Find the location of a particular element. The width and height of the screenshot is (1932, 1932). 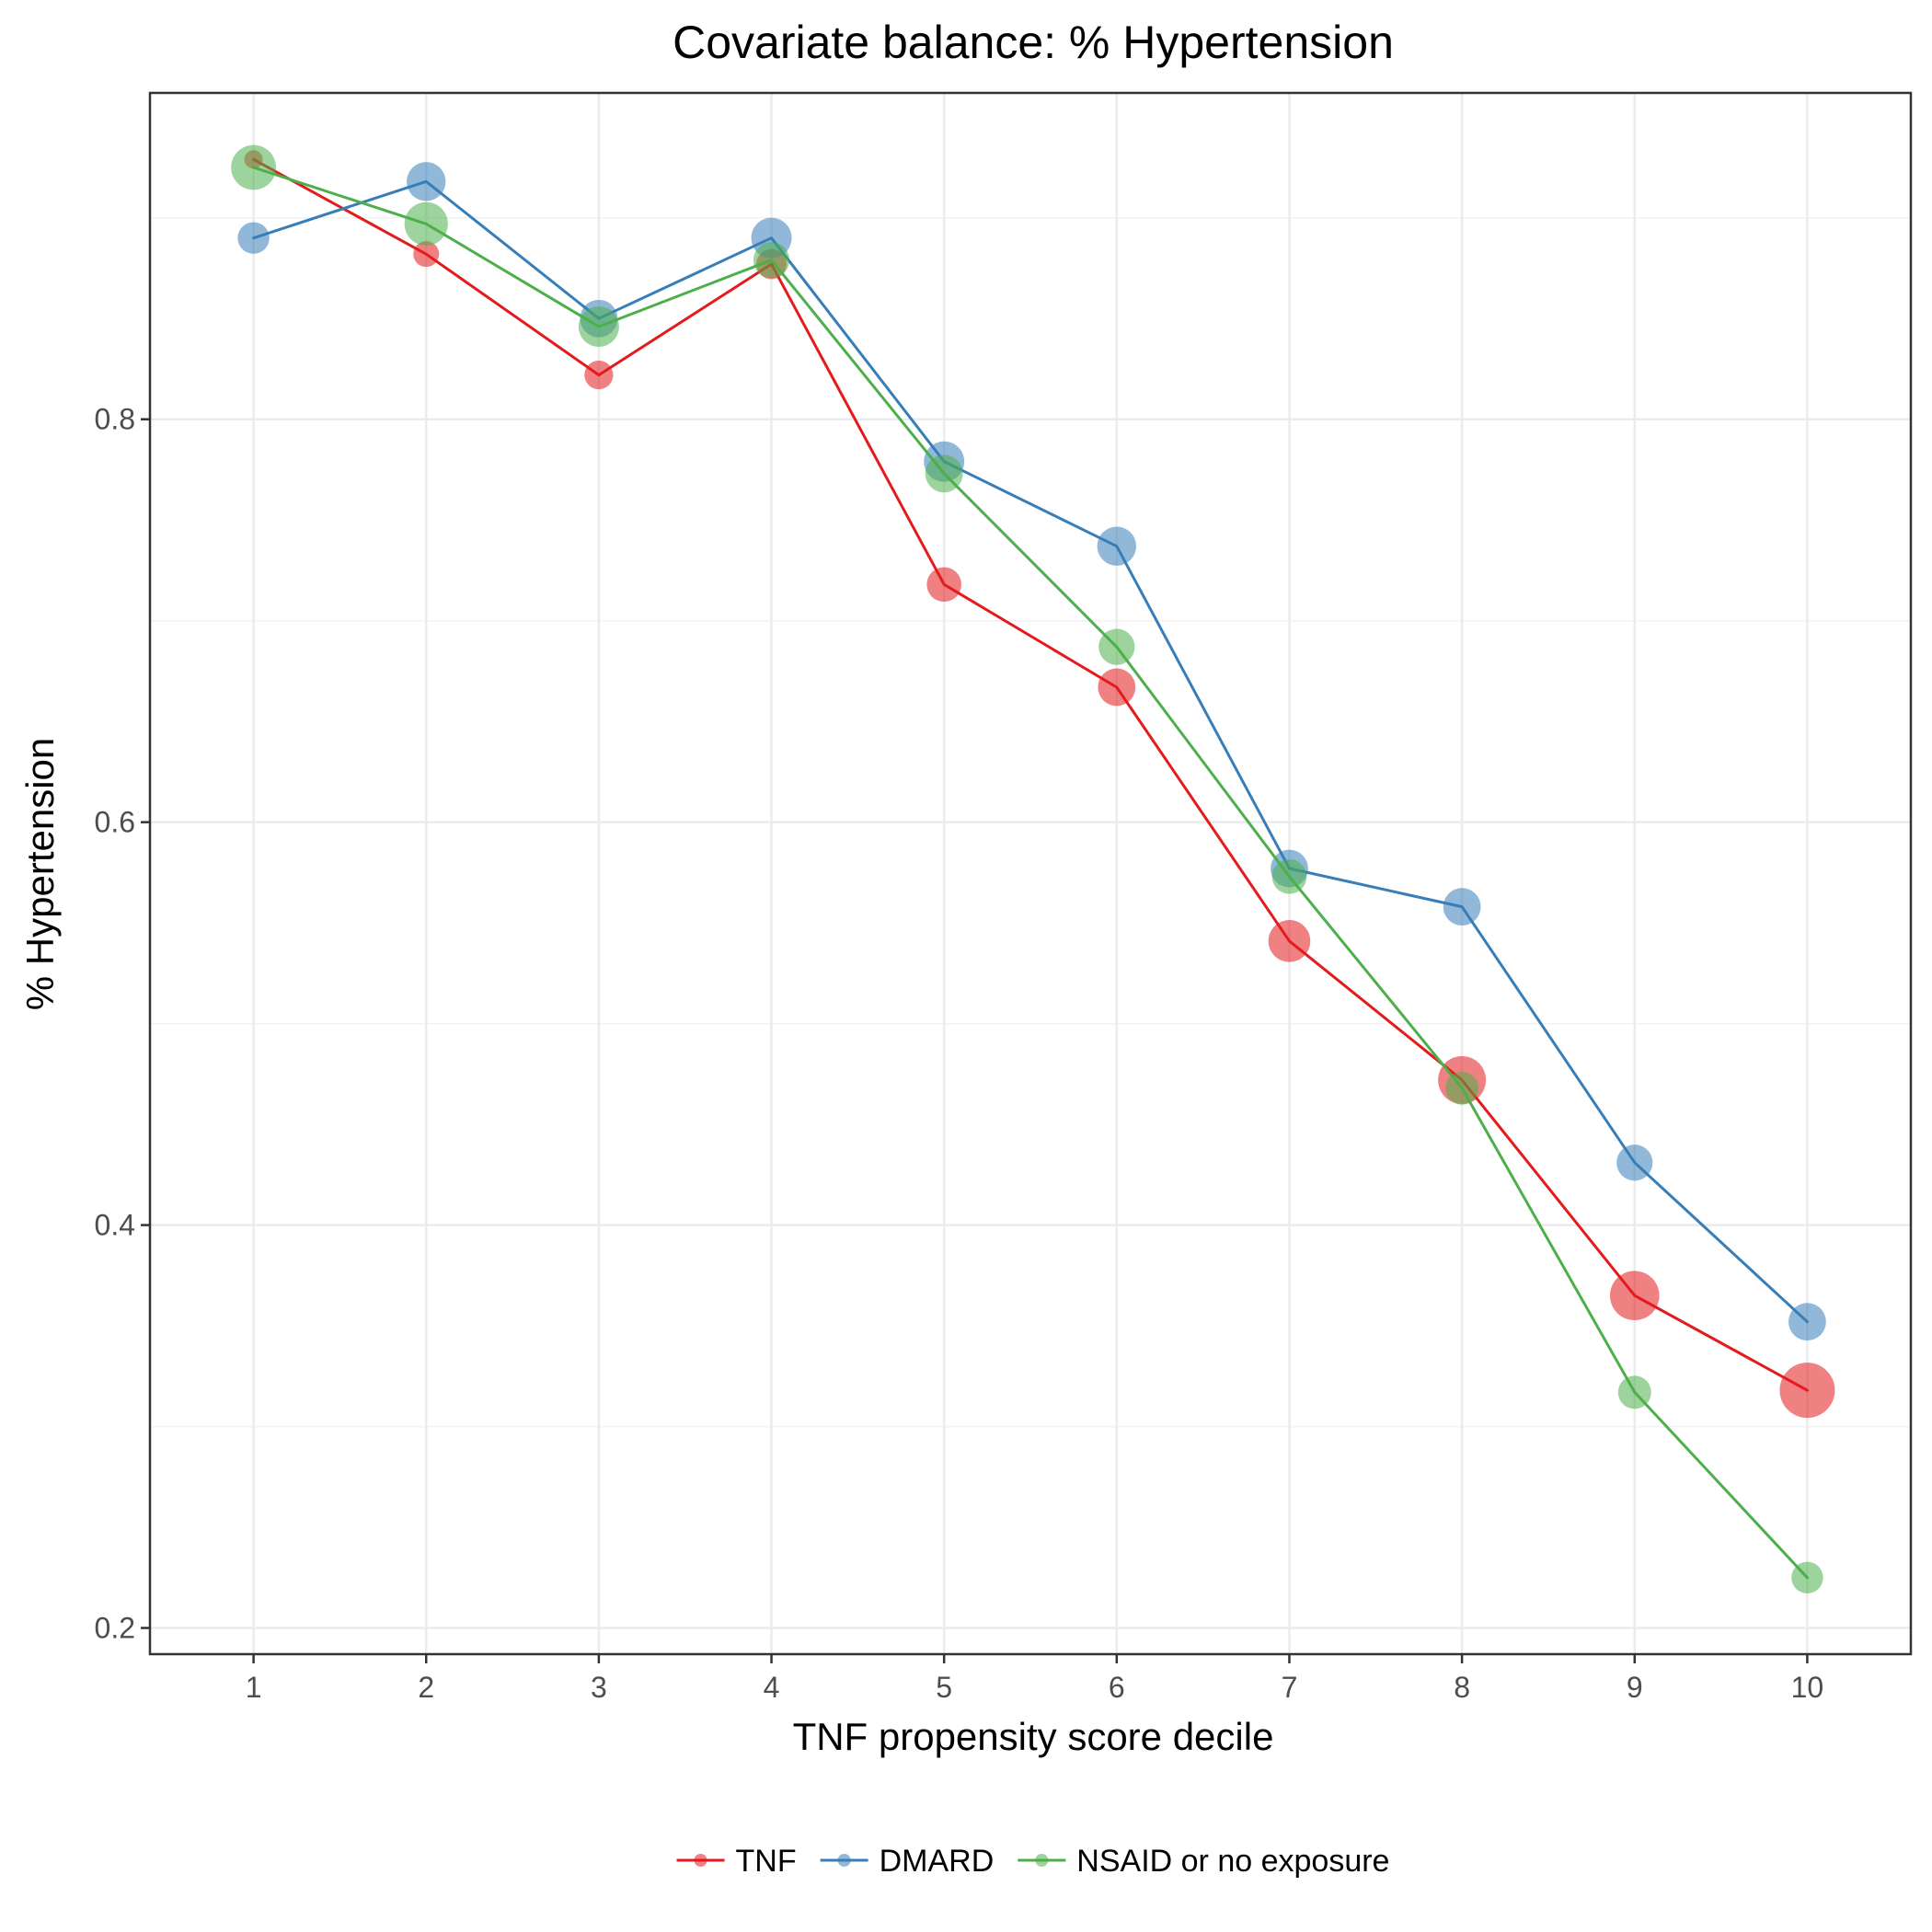

y-tick-label: 0.4 is located at coordinates (115, 1225).